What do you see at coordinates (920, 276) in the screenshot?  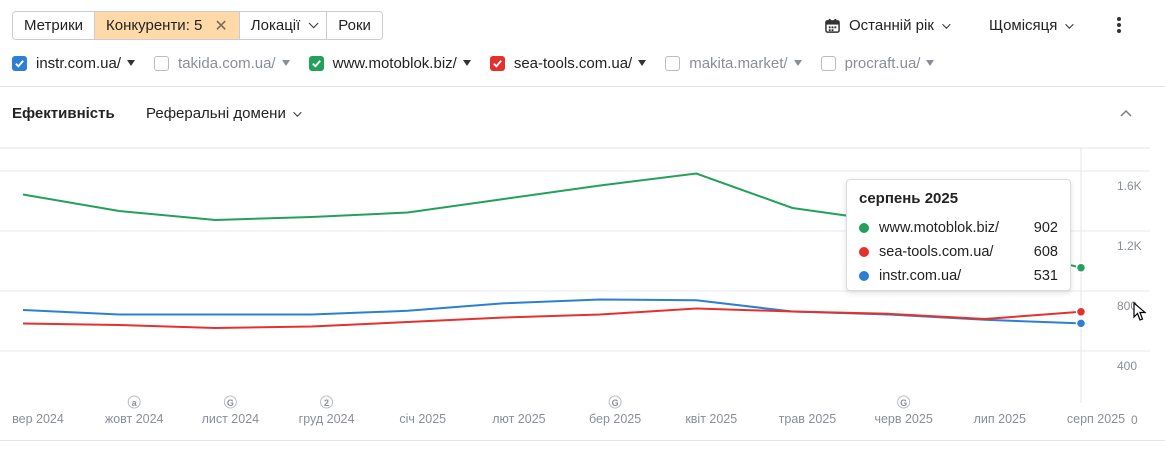 I see `tooltip-series-name: instr.com.ua/` at bounding box center [920, 276].